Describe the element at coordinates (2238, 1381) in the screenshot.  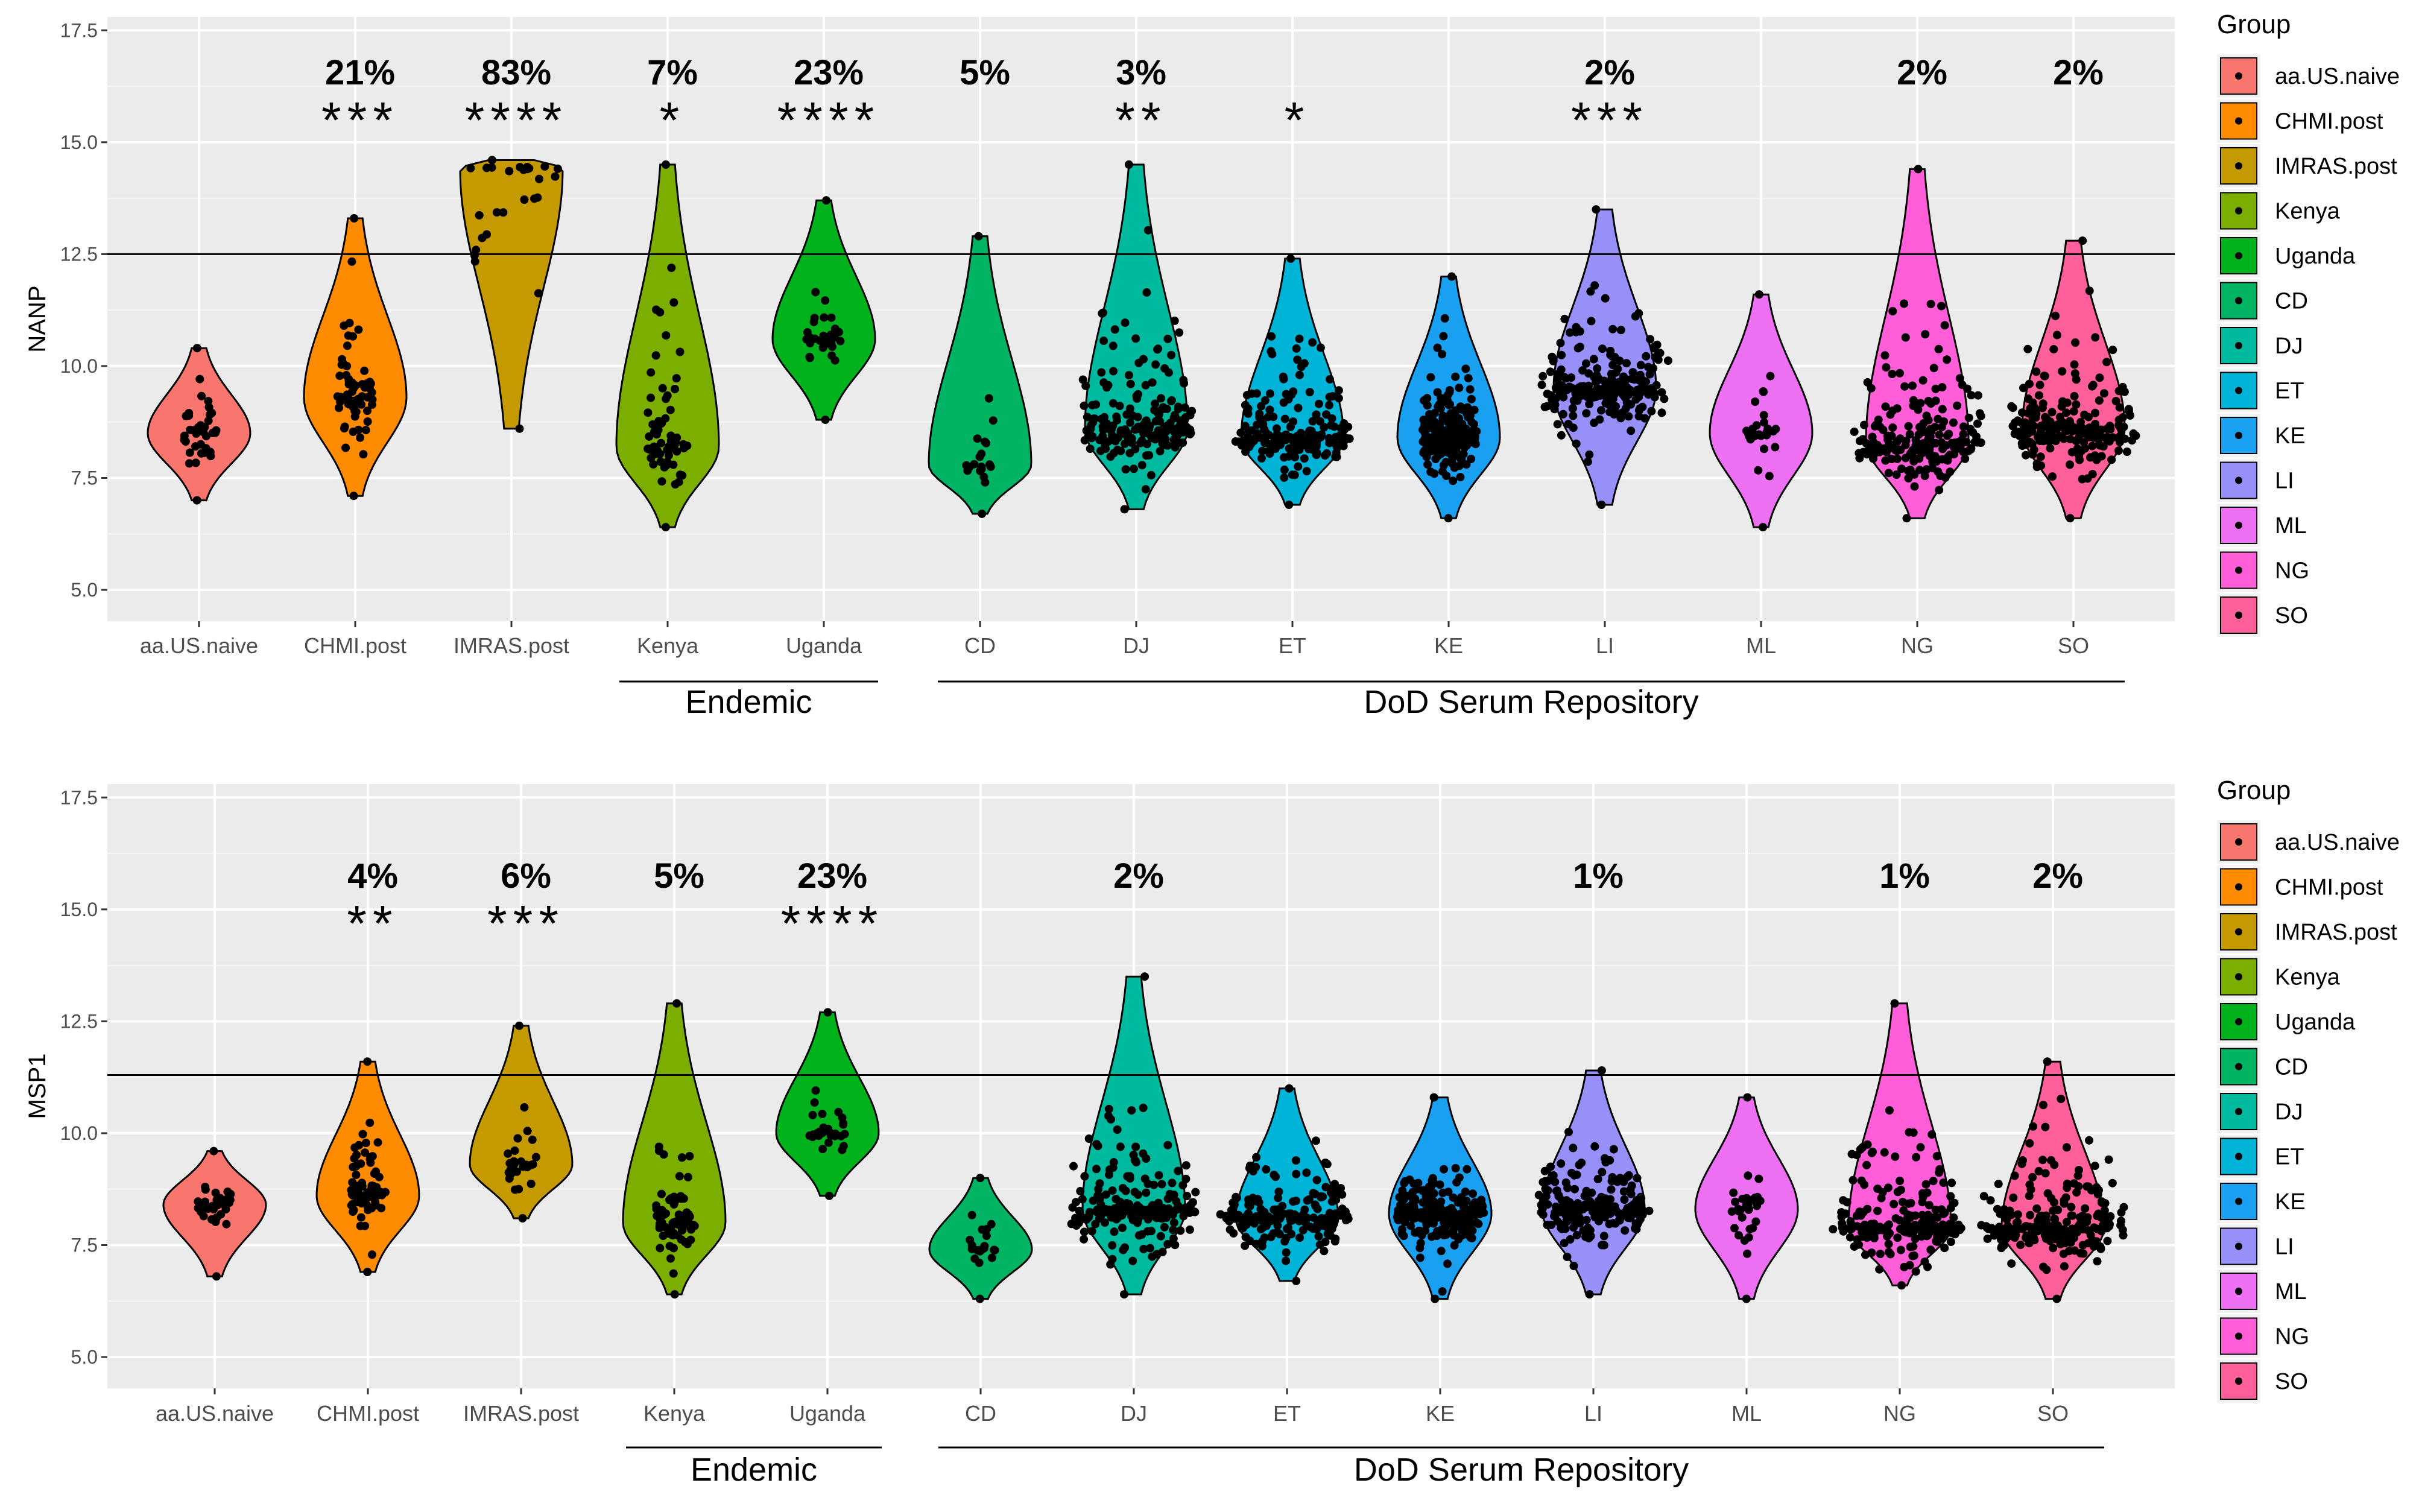
I see `legend-point` at that location.